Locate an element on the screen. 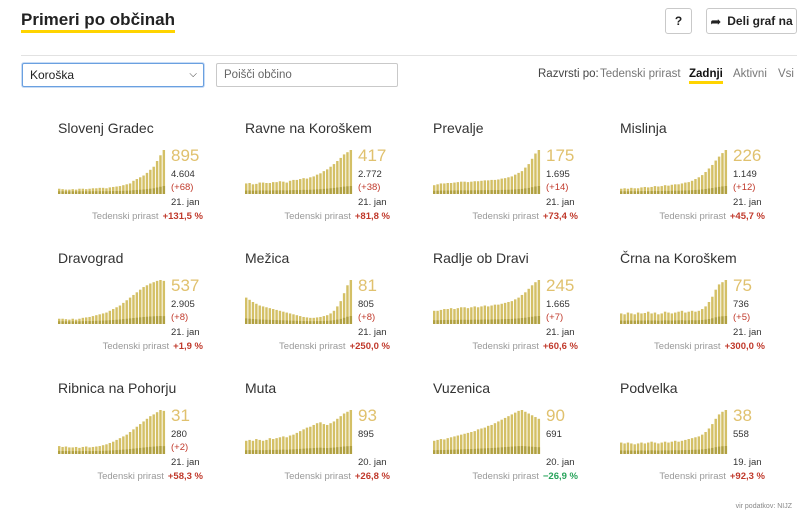  total-cases: 1.149 is located at coordinates (745, 174).